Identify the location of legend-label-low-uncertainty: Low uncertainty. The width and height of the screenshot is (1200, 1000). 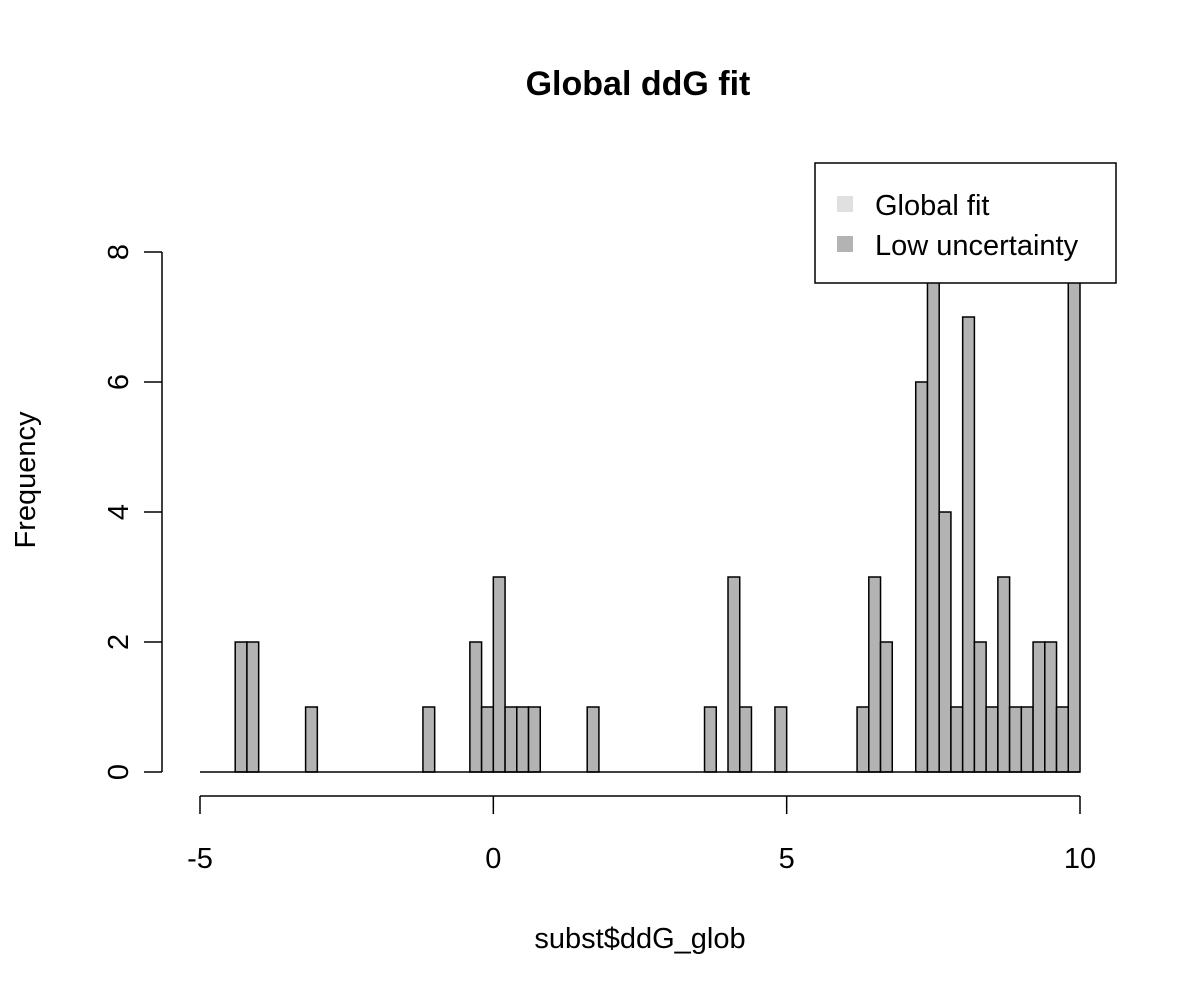
(977, 246).